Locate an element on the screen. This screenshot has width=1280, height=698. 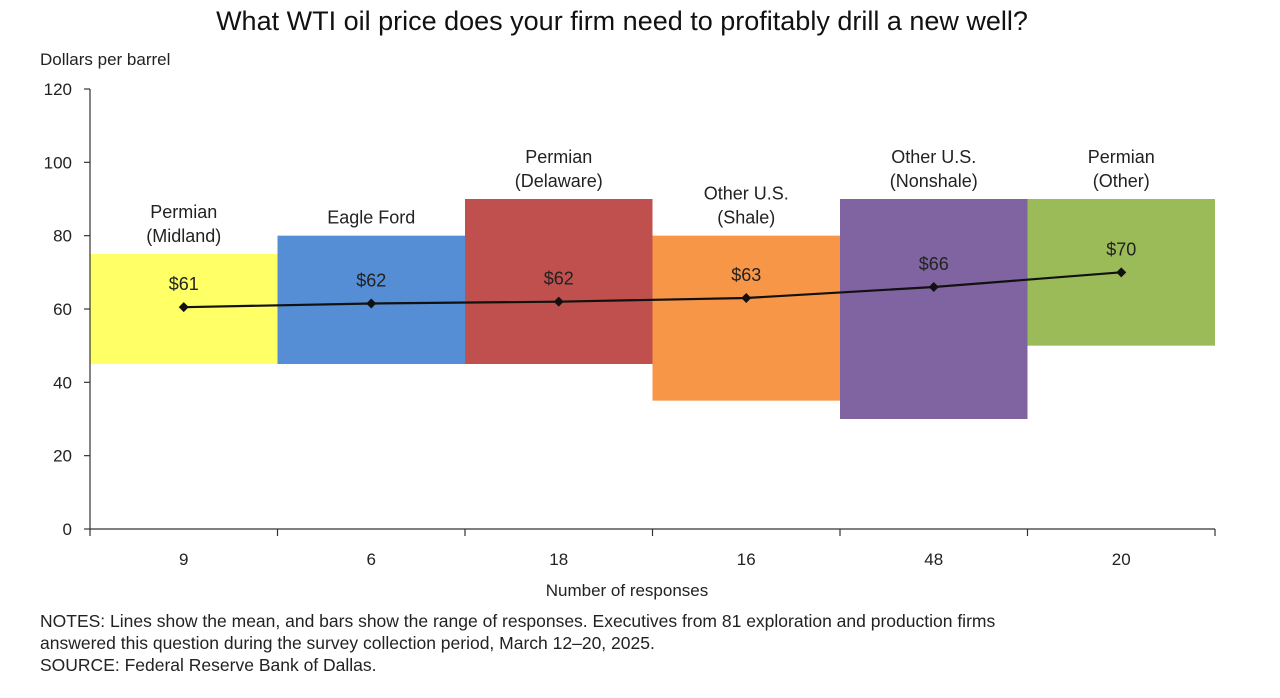
y-tick-label-80: 80 is located at coordinates (62, 236).